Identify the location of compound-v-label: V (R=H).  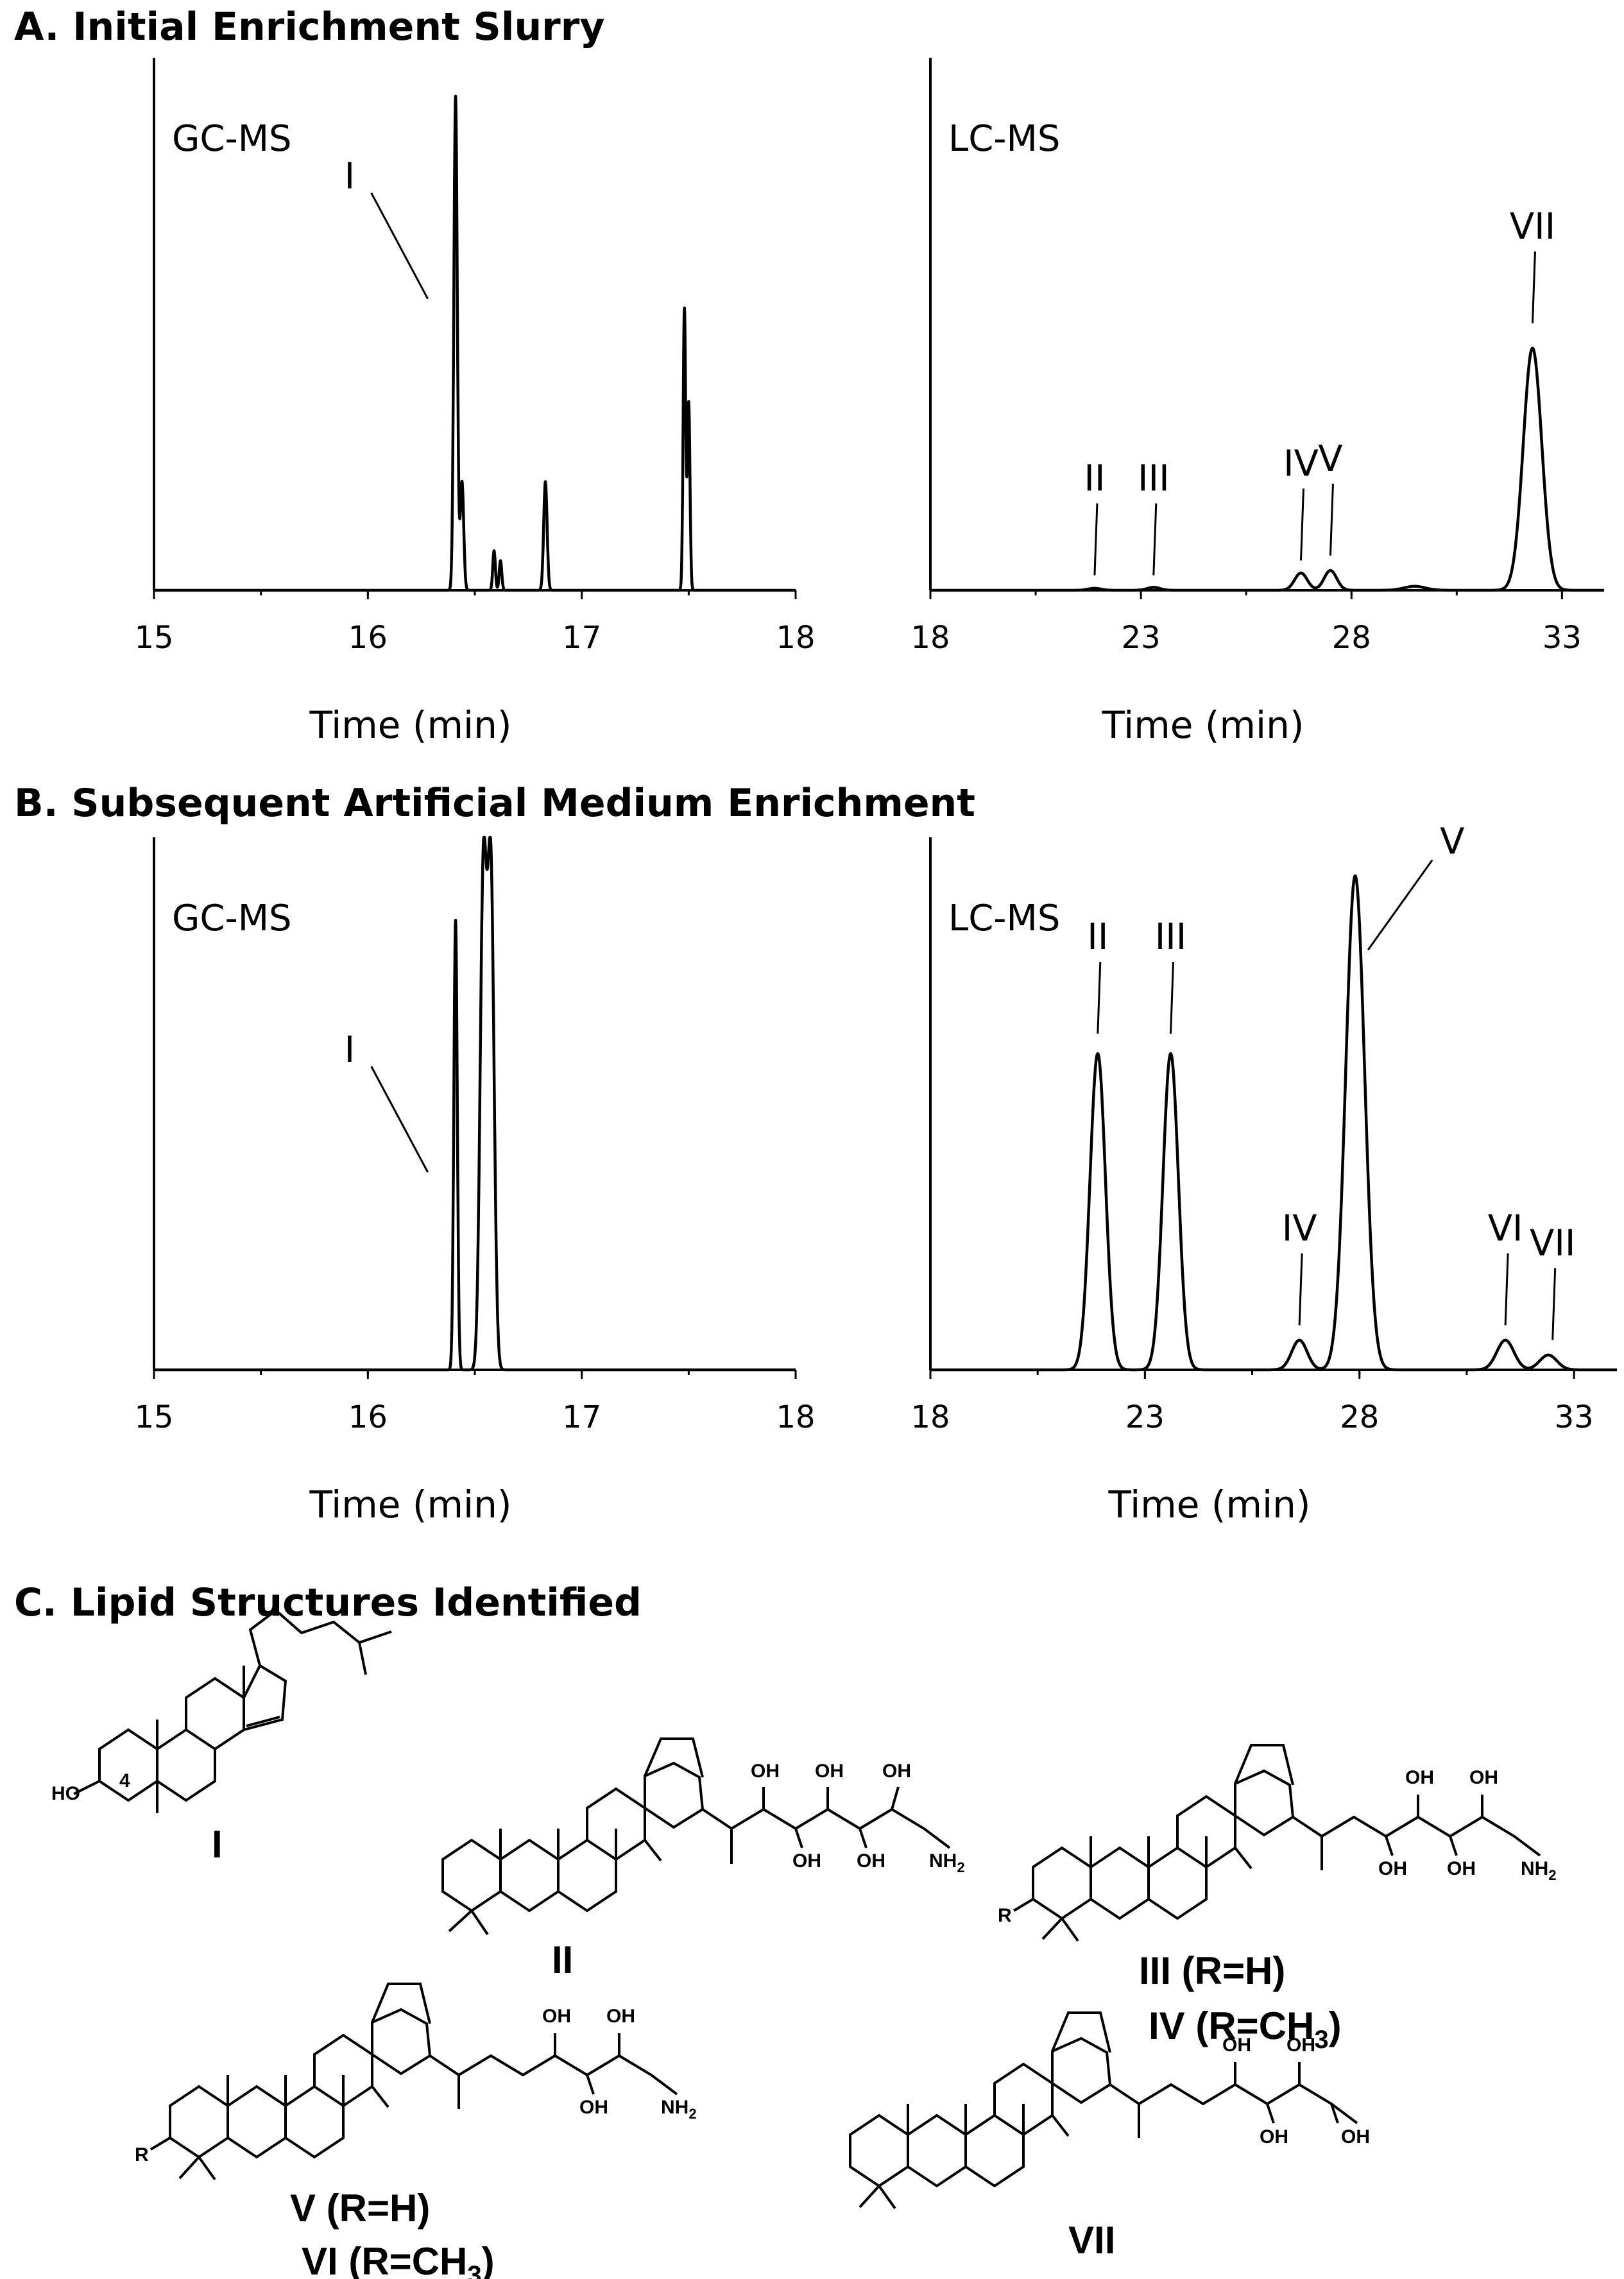
(360, 2208).